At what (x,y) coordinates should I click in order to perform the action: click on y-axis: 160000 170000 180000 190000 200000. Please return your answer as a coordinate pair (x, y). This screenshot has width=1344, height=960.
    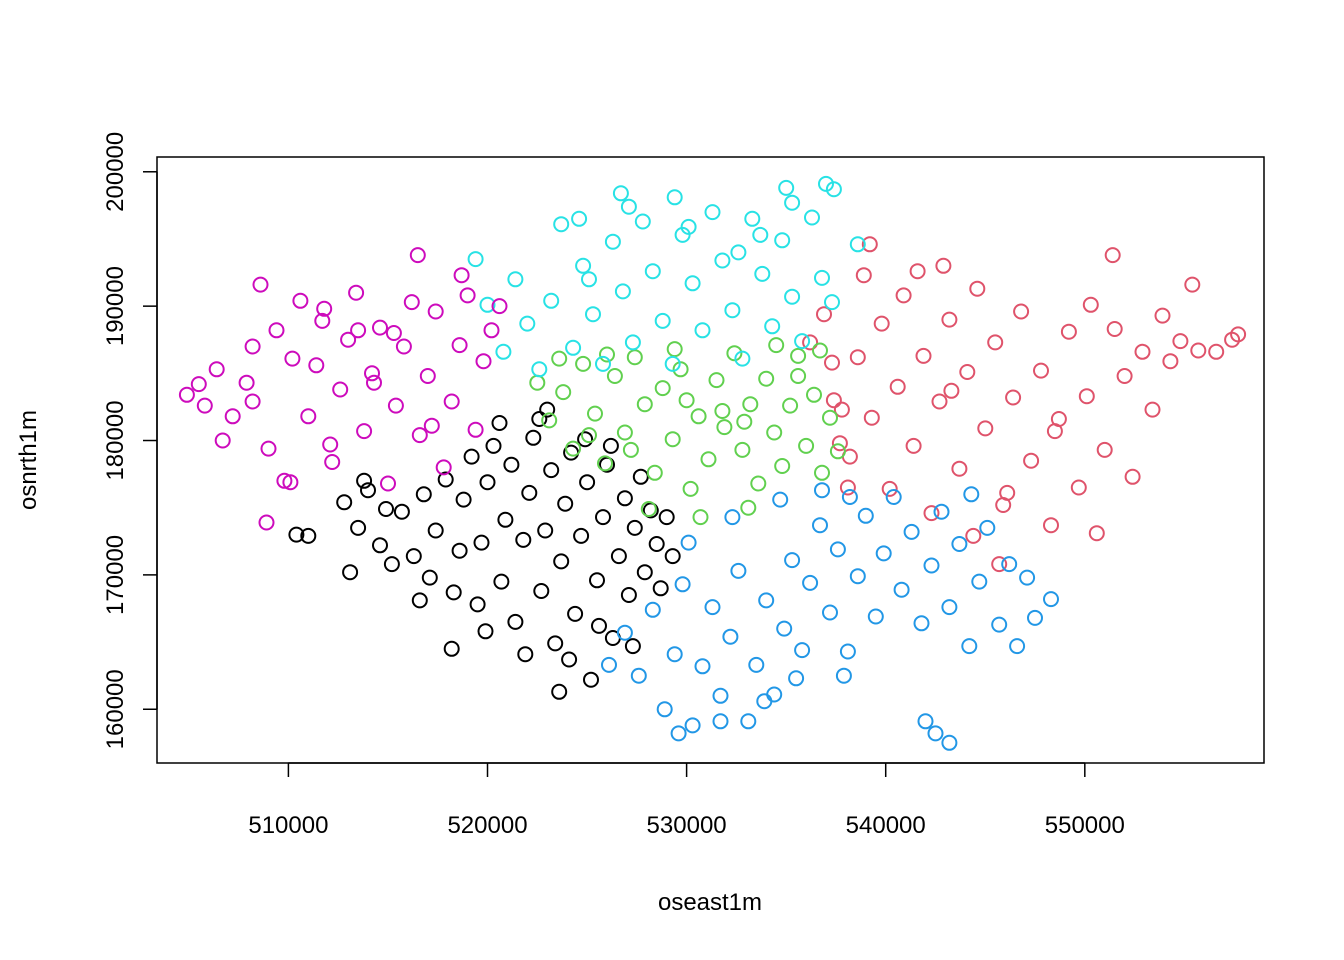
    Looking at the image, I should click on (130, 440).